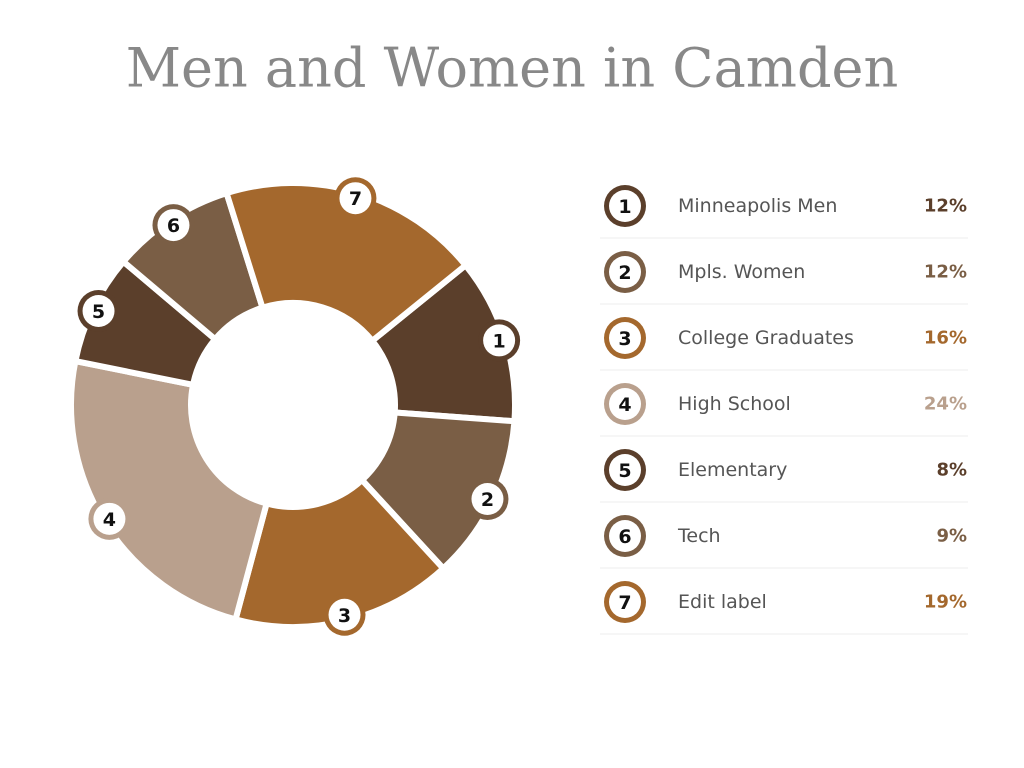 The image size is (1024, 768). I want to click on legend-label: College Graduates, so click(766, 338).